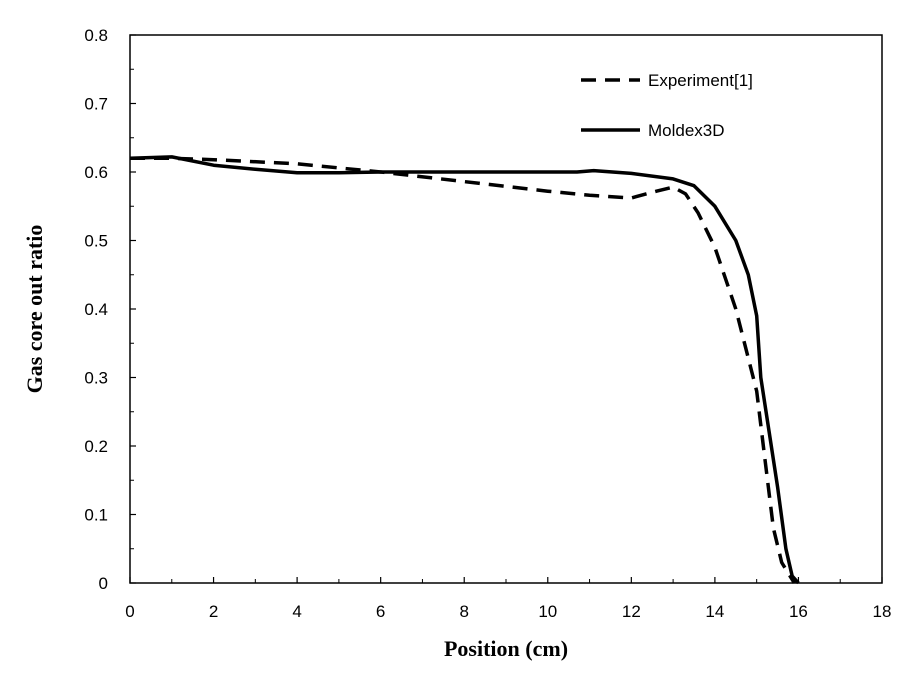 Image resolution: width=917 pixels, height=674 pixels. I want to click on y-tick-label: 0.3, so click(96, 378).